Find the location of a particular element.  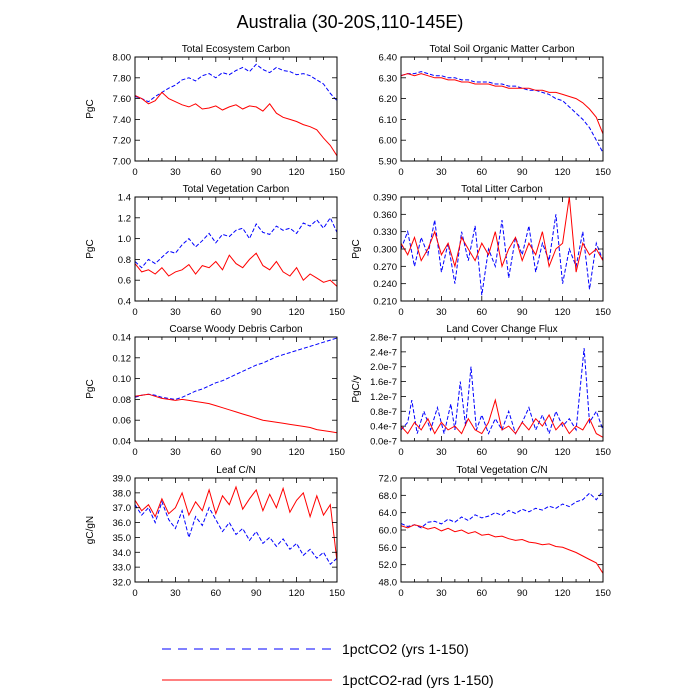

x-tick-label-coarse-woody-debris-carbon: 150 is located at coordinates (337, 452).